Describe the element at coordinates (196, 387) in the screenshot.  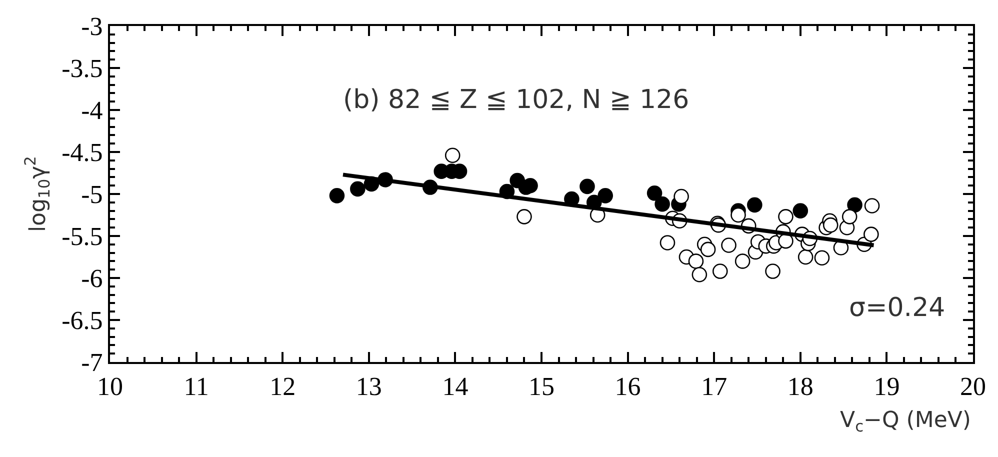
I see `x-tick-label: 11` at that location.